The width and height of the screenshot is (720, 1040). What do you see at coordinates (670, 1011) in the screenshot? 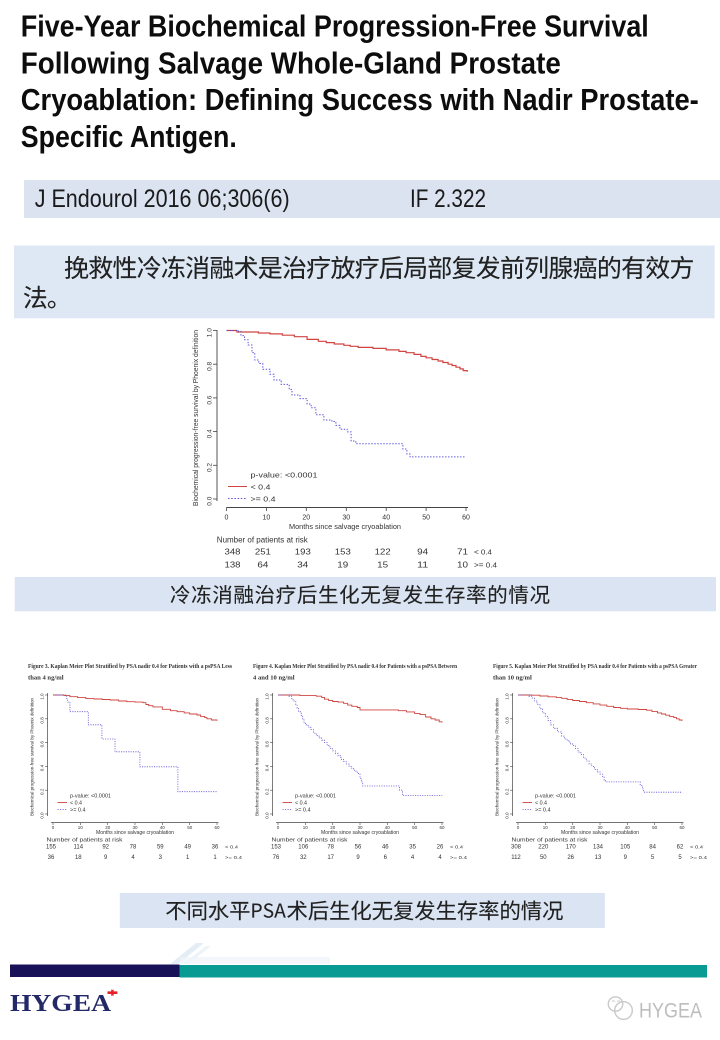
I see `svg-text: HYGEA` at bounding box center [670, 1011].